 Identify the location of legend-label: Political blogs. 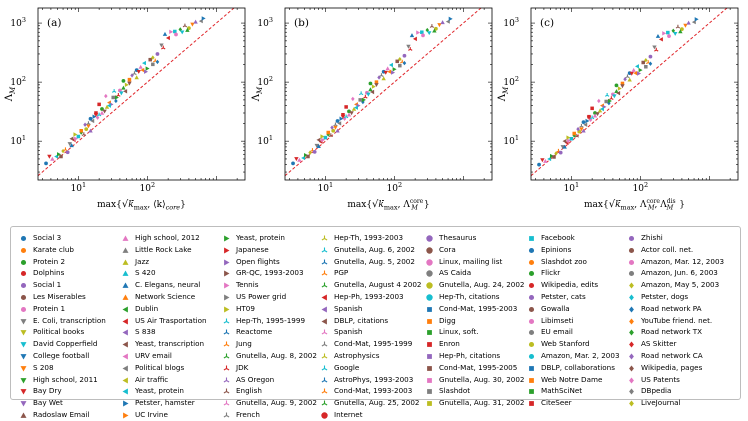
(160, 367).